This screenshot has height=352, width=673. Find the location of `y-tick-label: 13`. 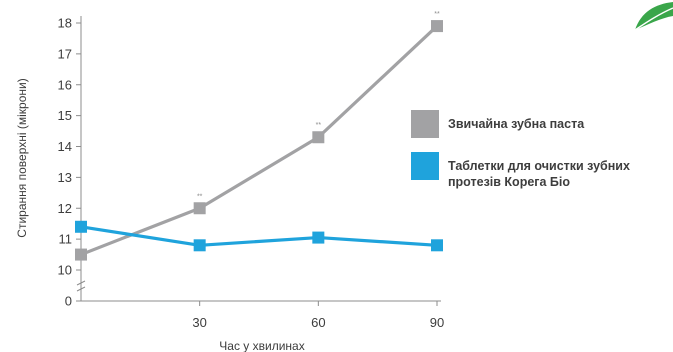

y-tick-label: 13 is located at coordinates (65, 177).